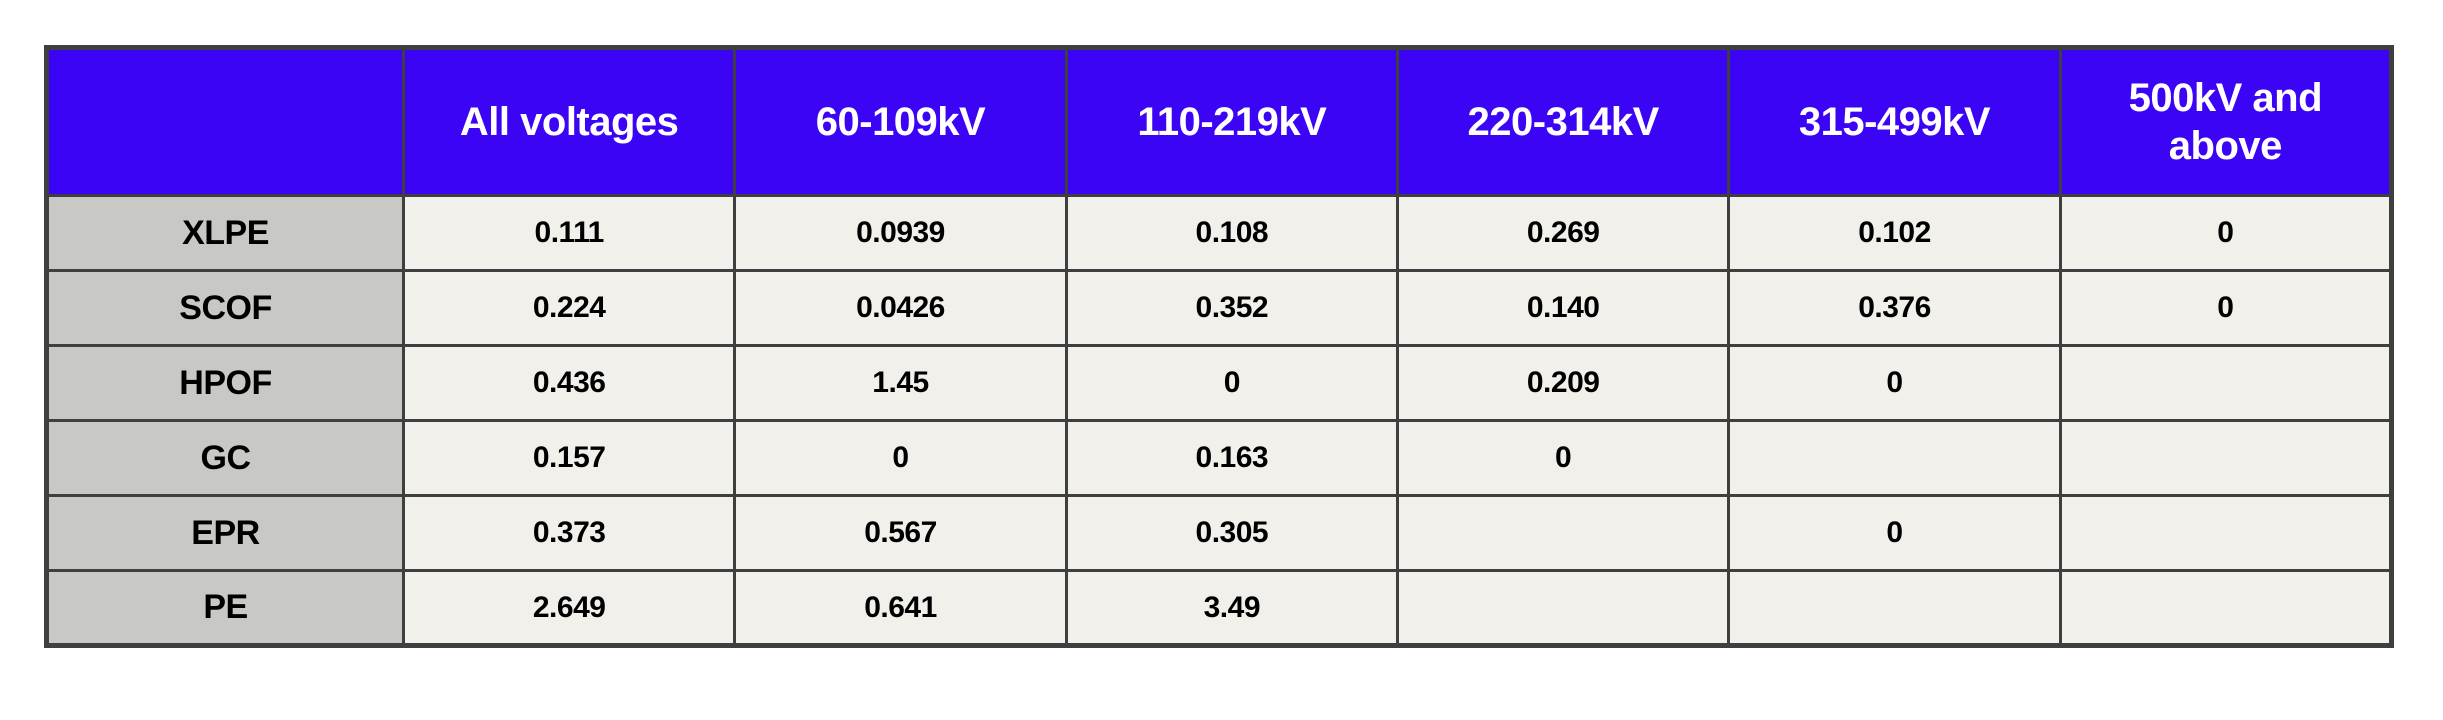  What do you see at coordinates (225, 233) in the screenshot?
I see `row-header-xlpe: XLPE` at bounding box center [225, 233].